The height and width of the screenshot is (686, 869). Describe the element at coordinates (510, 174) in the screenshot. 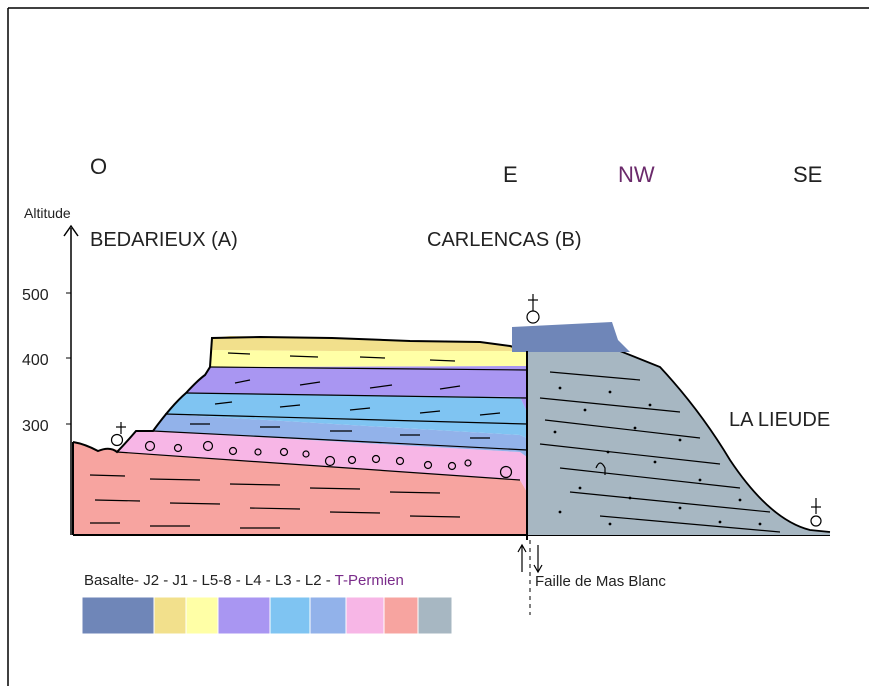

I see `direction-east-label: E` at that location.